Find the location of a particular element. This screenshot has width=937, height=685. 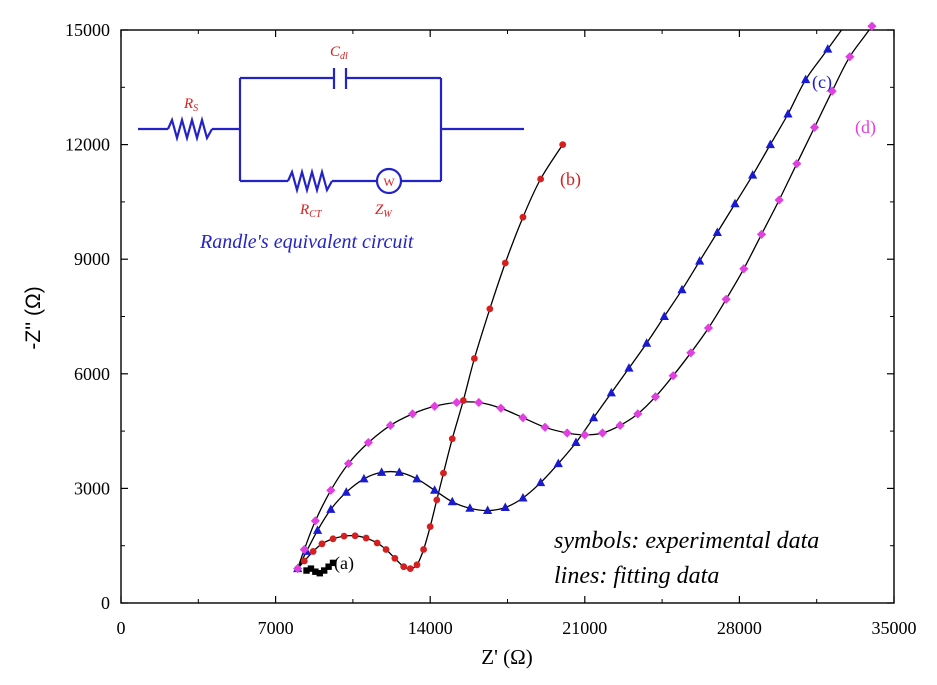

series-label-d: (d) is located at coordinates (865, 127).